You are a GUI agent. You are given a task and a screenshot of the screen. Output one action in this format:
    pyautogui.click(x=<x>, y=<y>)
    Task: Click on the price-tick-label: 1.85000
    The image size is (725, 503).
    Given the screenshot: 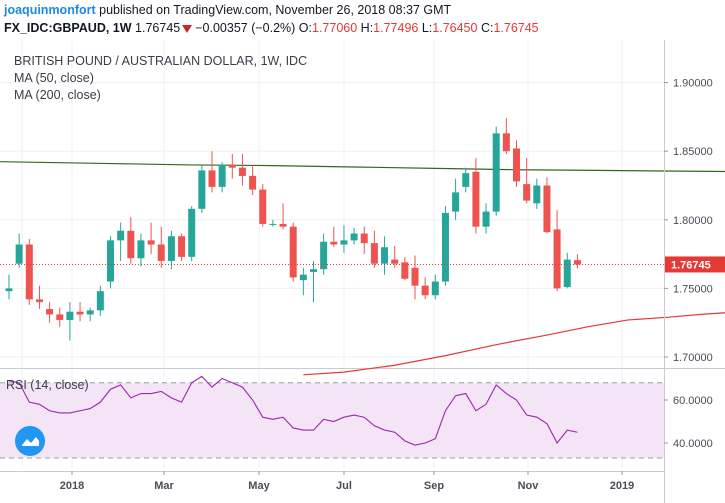 What is the action you would take?
    pyautogui.click(x=693, y=152)
    